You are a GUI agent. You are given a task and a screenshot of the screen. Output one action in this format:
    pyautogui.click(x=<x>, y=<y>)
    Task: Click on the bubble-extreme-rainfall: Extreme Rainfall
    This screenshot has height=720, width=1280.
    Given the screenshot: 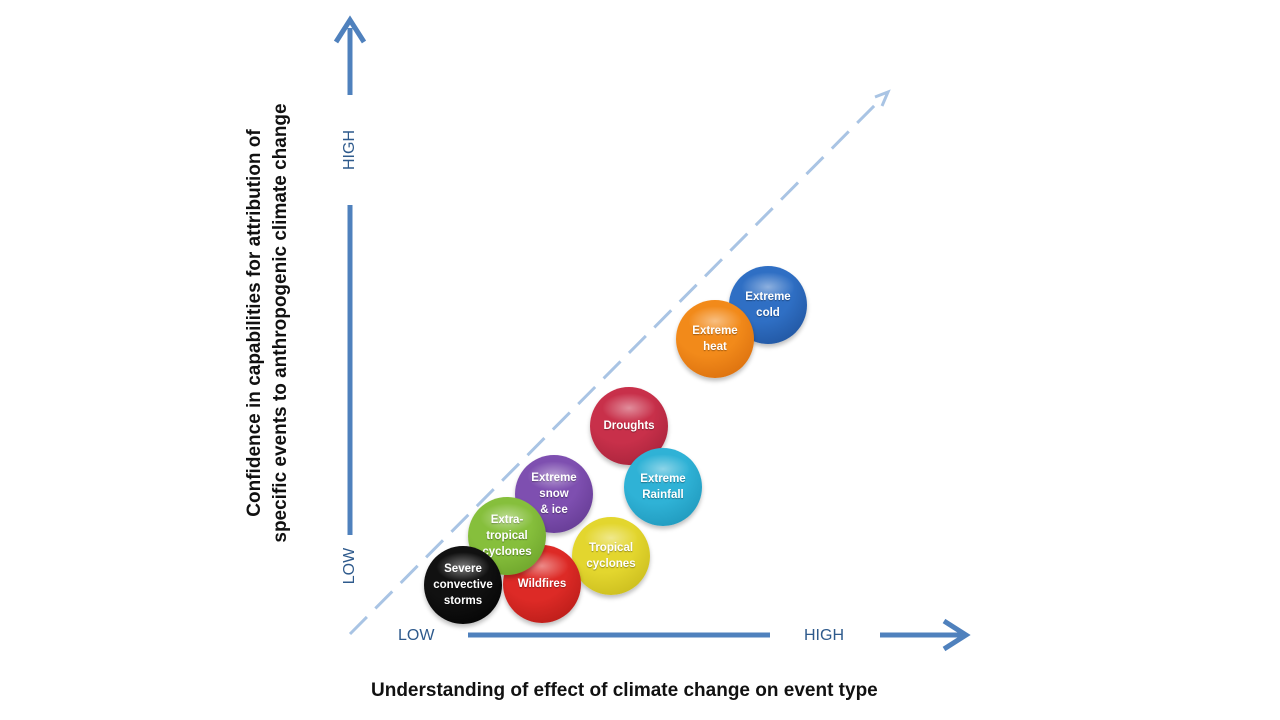 What is the action you would take?
    pyautogui.click(x=663, y=487)
    